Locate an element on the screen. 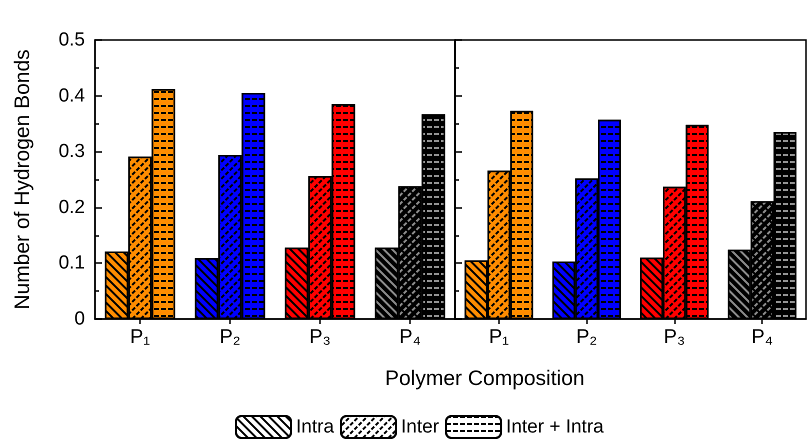 Image resolution: width=808 pixels, height=446 pixels. legend-label: Intra is located at coordinates (315, 427).